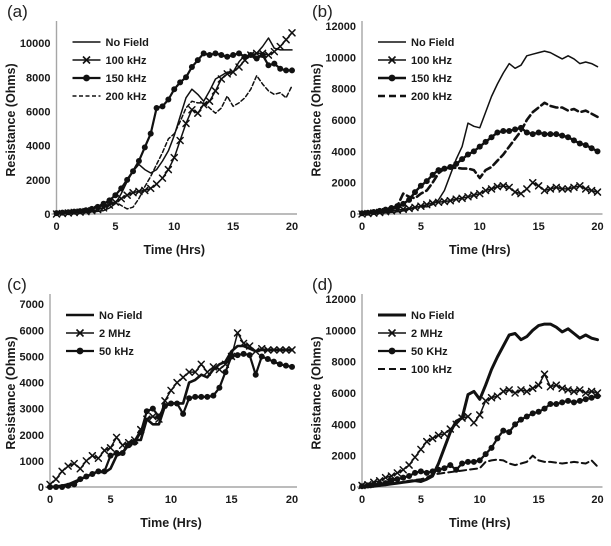  I want to click on legend-label: 50 KHz, so click(429, 352).